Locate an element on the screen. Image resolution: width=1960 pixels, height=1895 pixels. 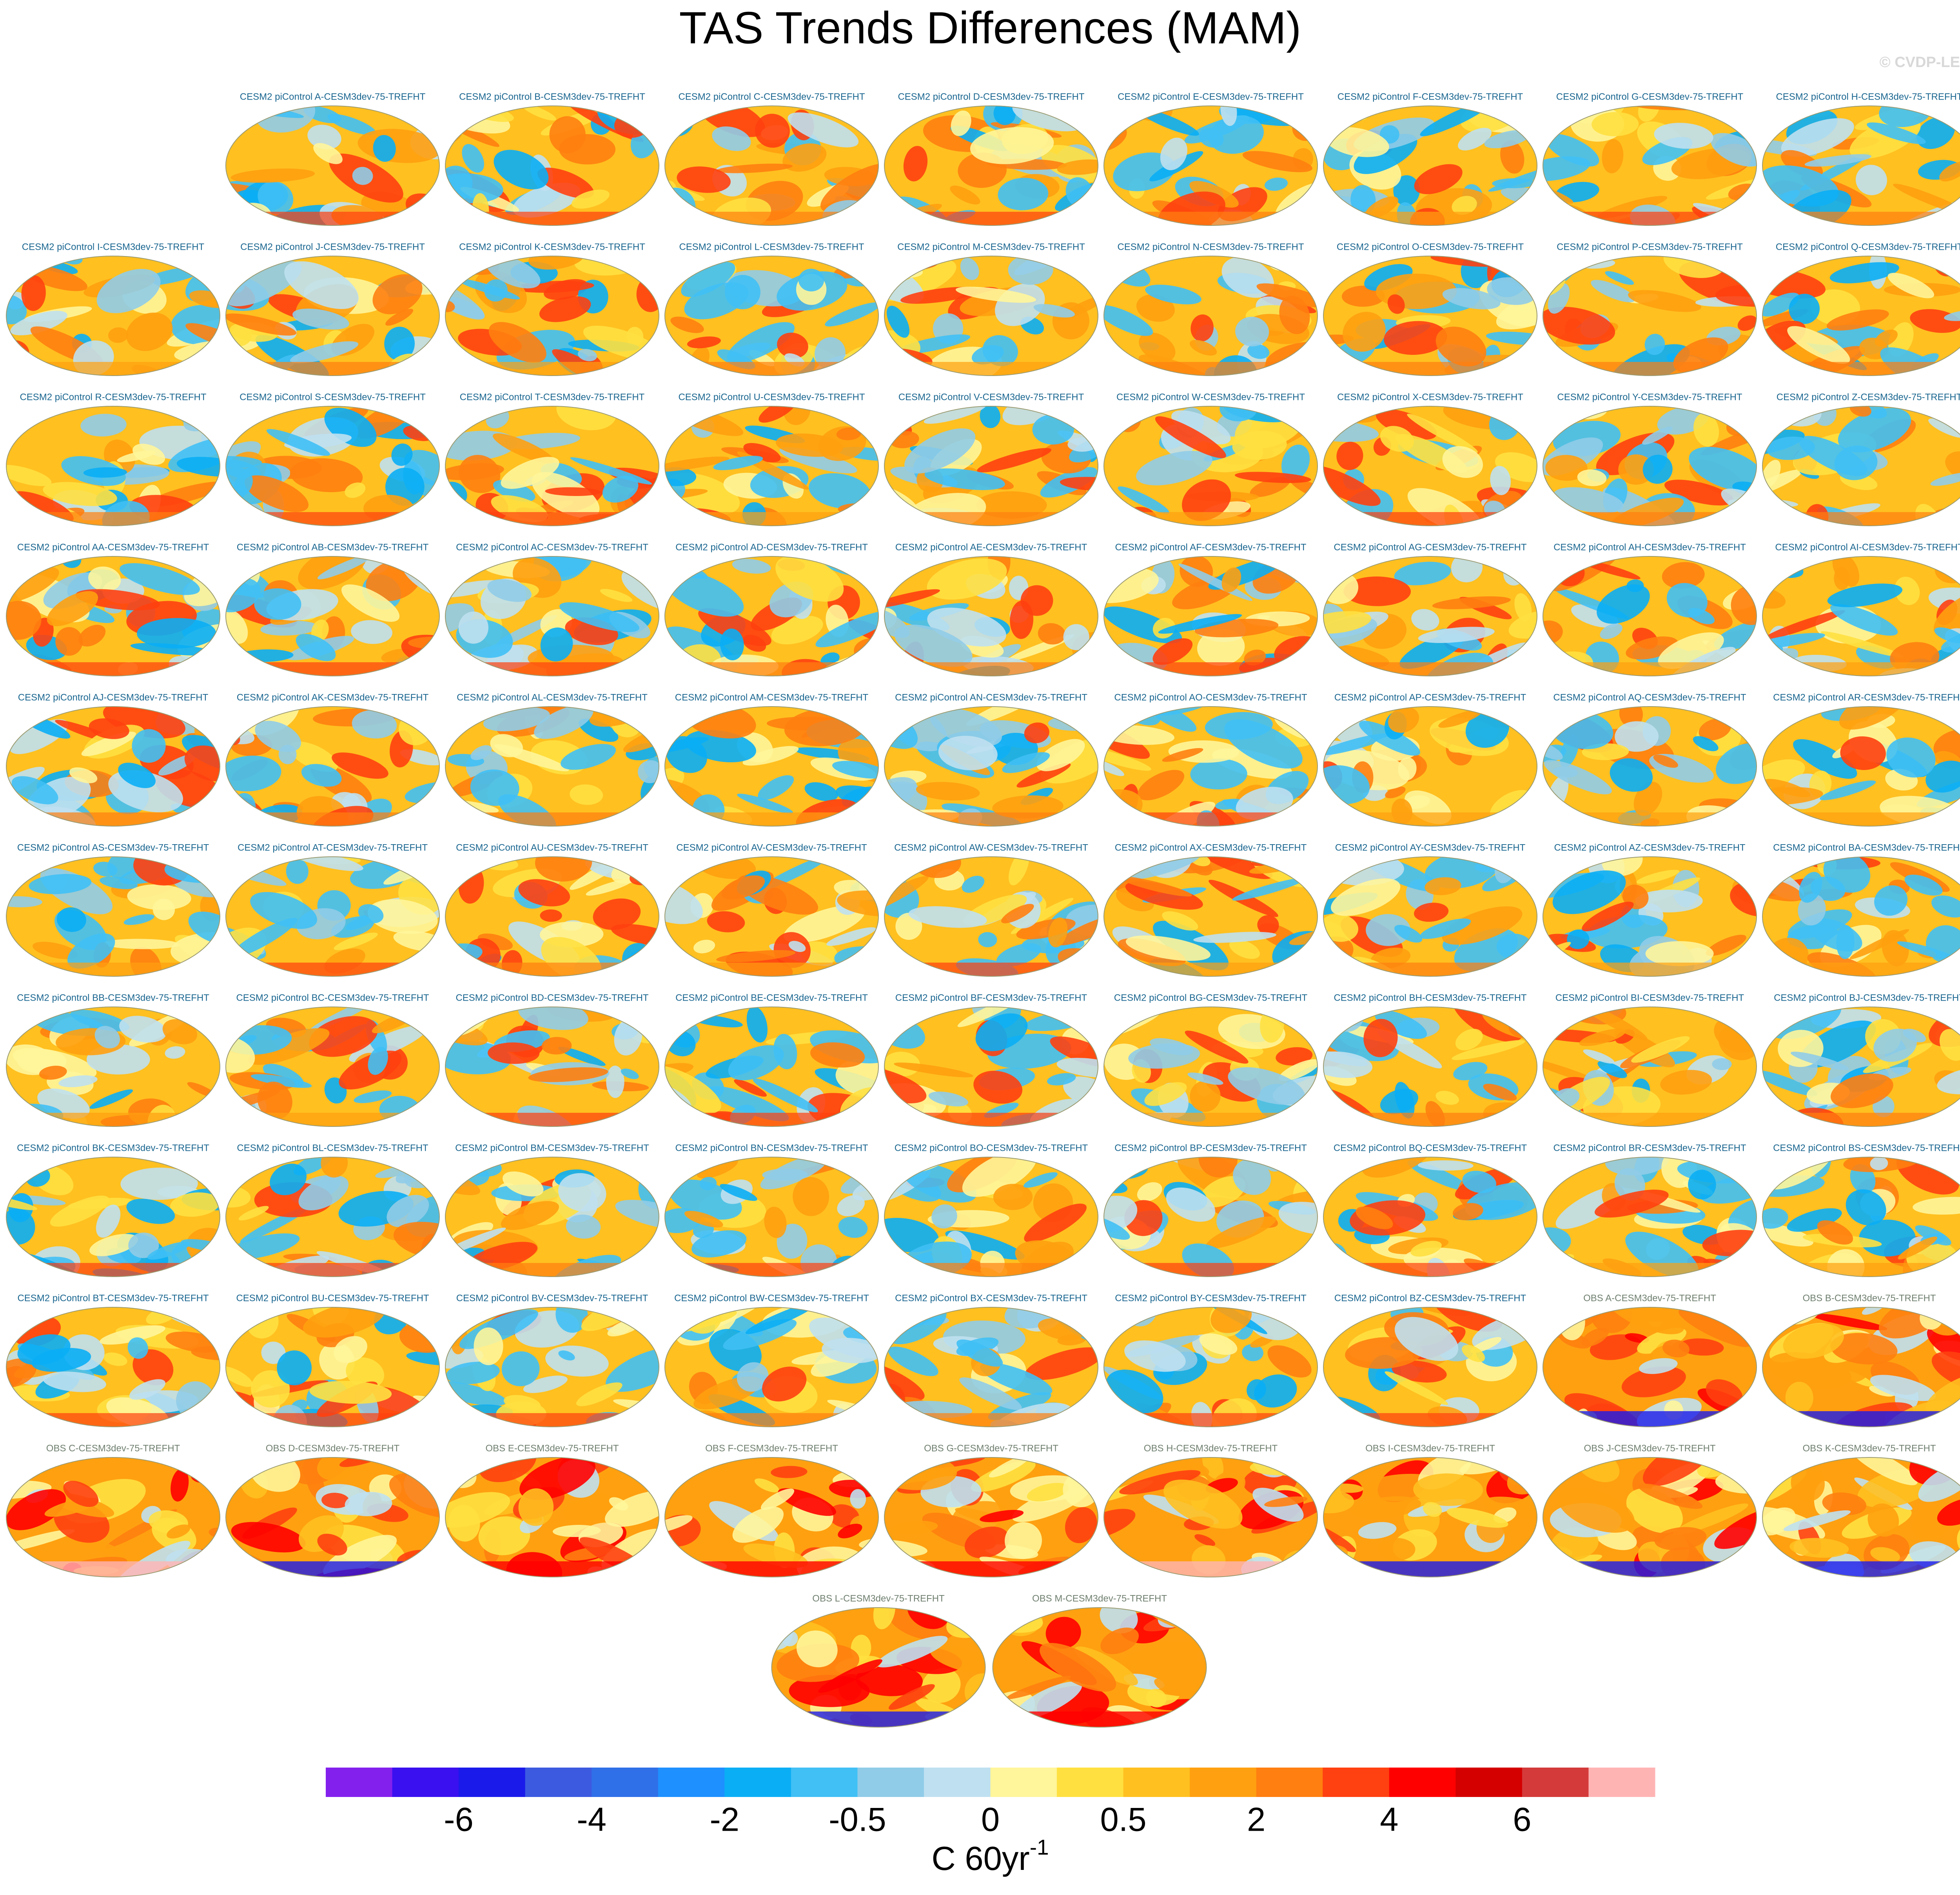
panel-label: CESM2 piControl O-CESM3dev-75-TREFHT is located at coordinates (1430, 247).